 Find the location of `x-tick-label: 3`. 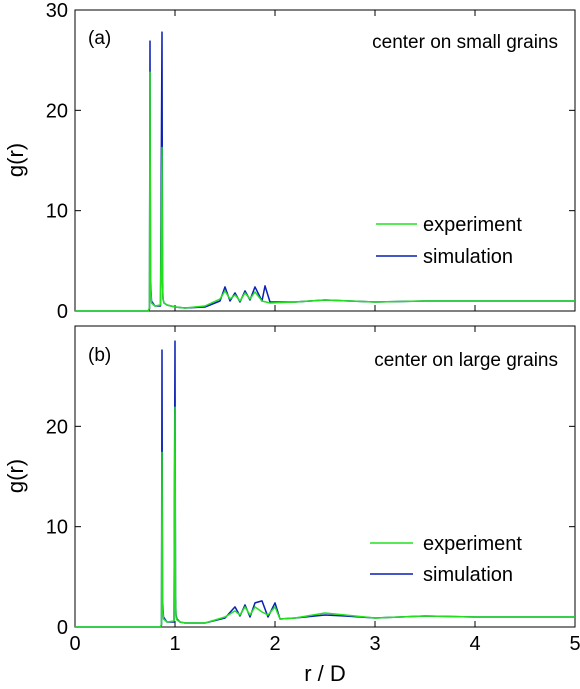

x-tick-label: 3 is located at coordinates (374, 644).